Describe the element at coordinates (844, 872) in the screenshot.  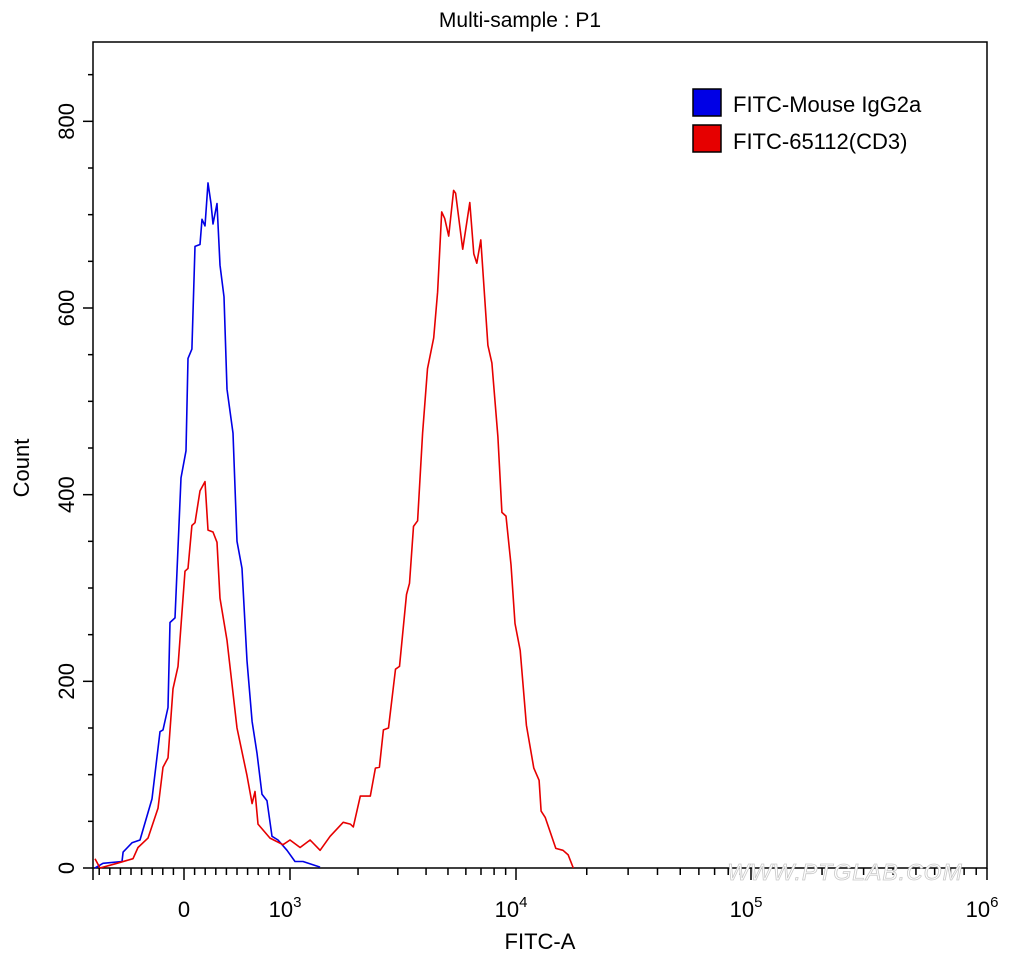
I see `watermark: WWW.PTGLAB.COM` at that location.